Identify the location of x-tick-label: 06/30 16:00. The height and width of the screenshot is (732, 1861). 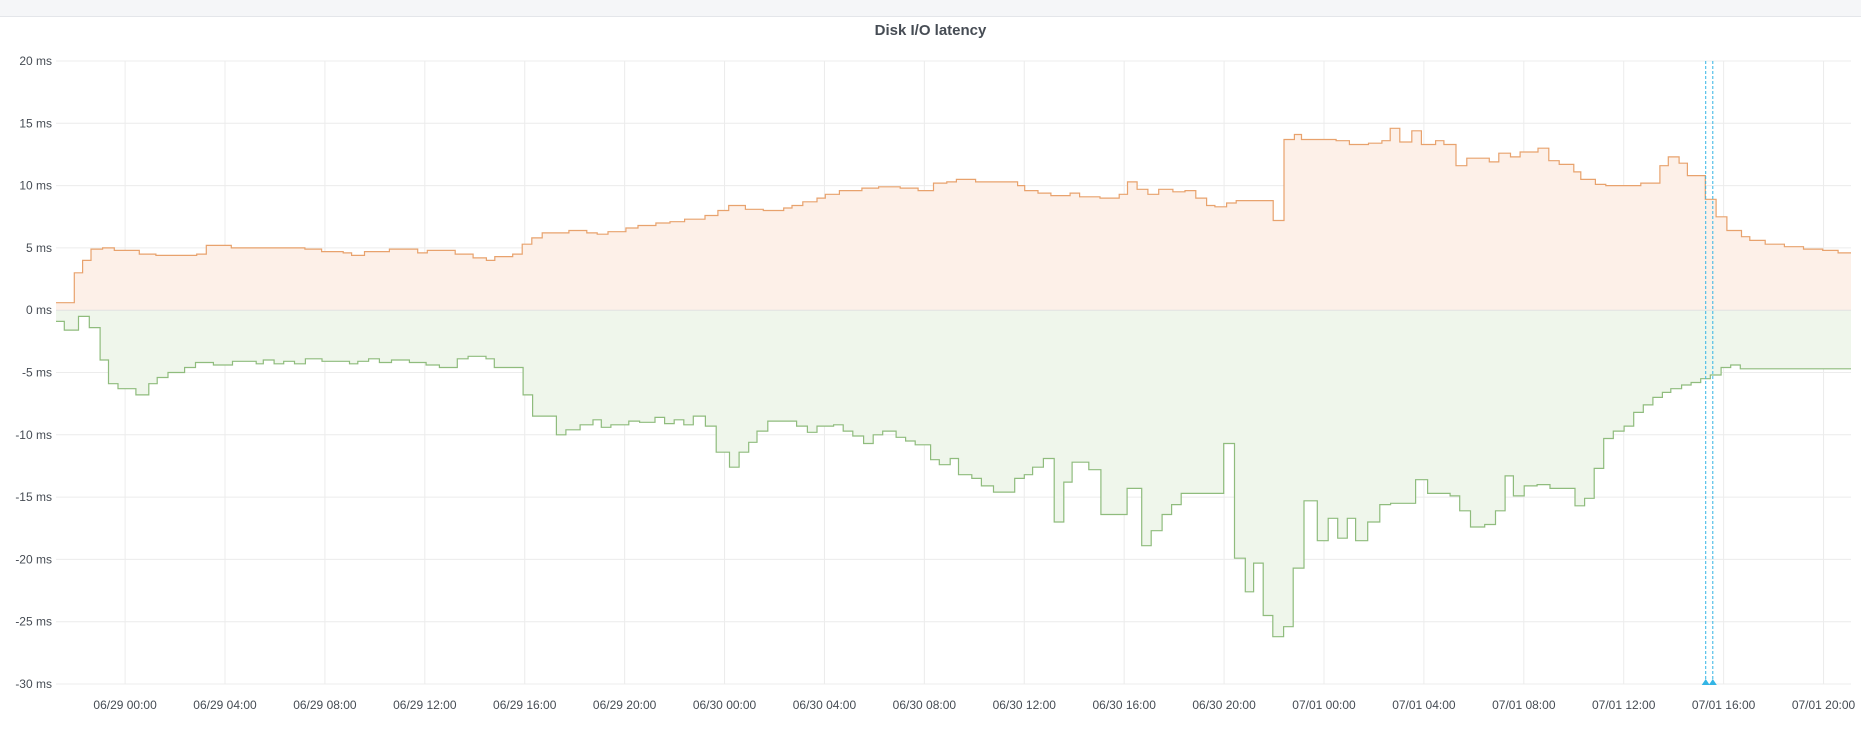
(1124, 705).